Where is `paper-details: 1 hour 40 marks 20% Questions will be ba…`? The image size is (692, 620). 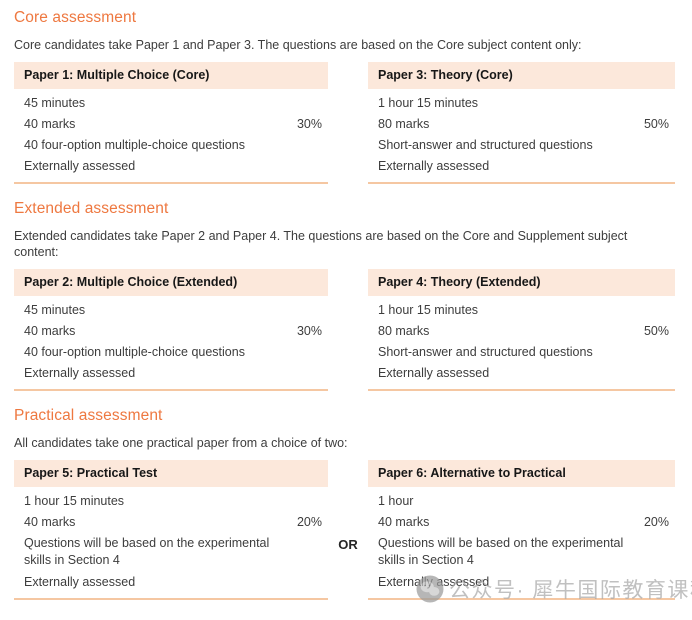
paper-details: 1 hour 40 marks 20% Questions will be ba… is located at coordinates (521, 542).